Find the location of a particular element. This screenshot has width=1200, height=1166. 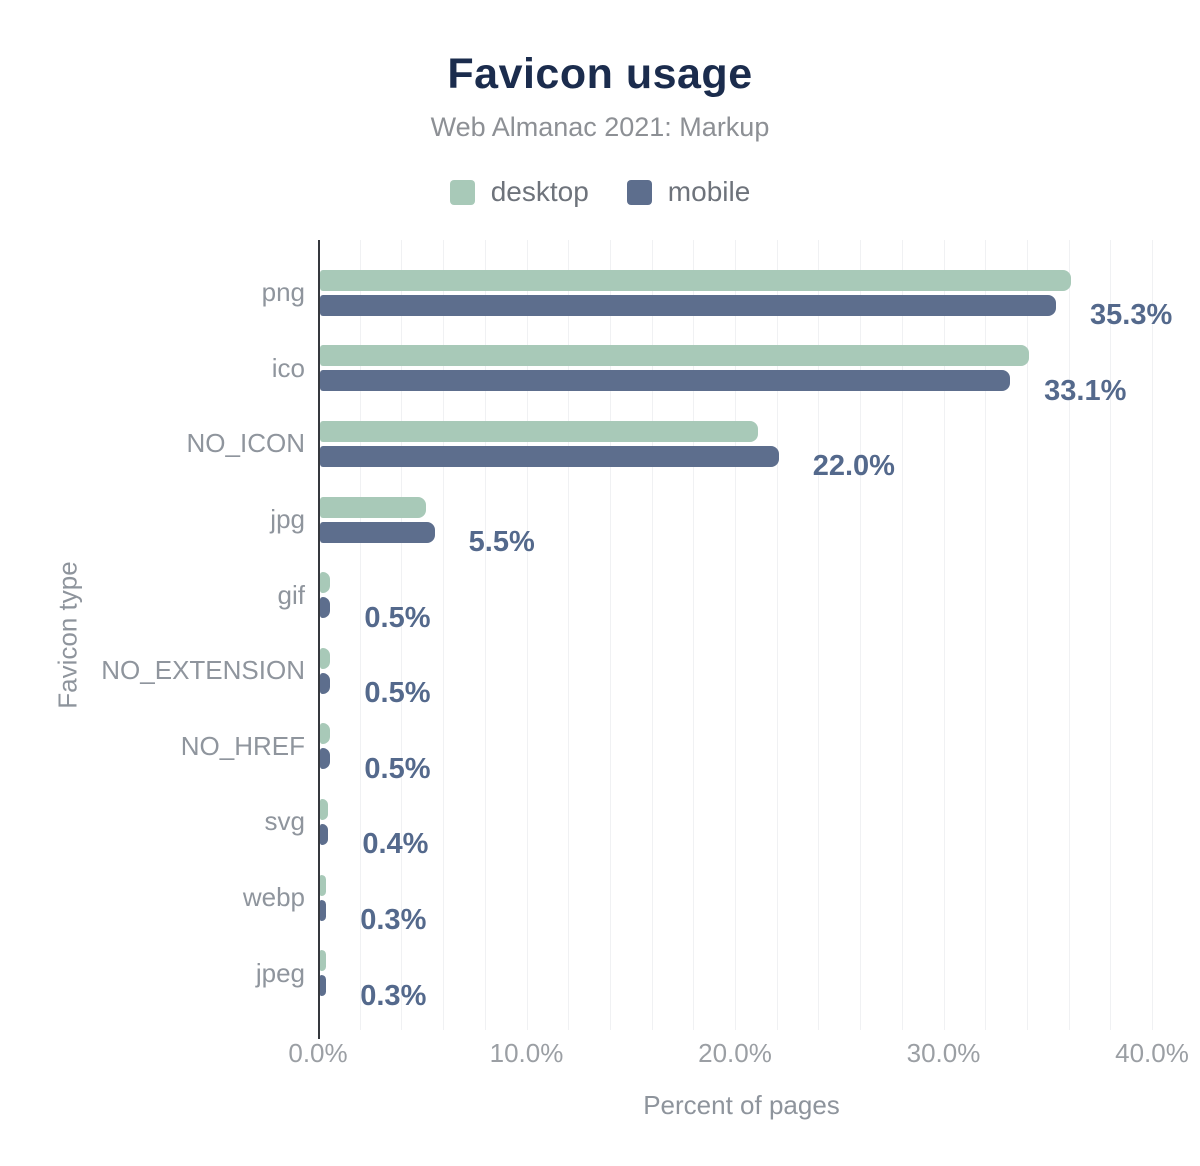

category-label: NO_EXTENSION is located at coordinates (203, 670).